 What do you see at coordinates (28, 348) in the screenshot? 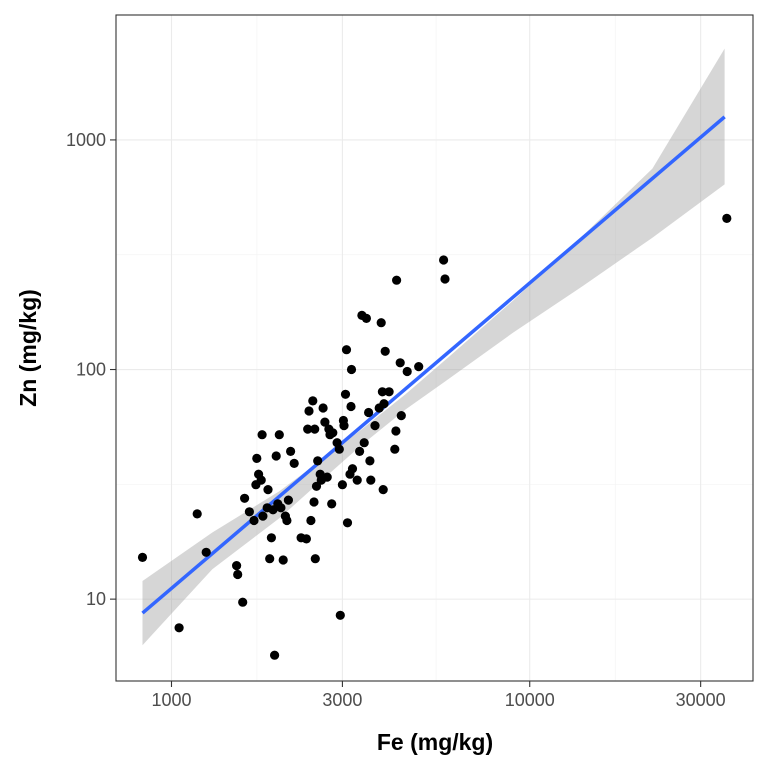
I see `y-axis-title: Zn (mg/kg)` at bounding box center [28, 348].